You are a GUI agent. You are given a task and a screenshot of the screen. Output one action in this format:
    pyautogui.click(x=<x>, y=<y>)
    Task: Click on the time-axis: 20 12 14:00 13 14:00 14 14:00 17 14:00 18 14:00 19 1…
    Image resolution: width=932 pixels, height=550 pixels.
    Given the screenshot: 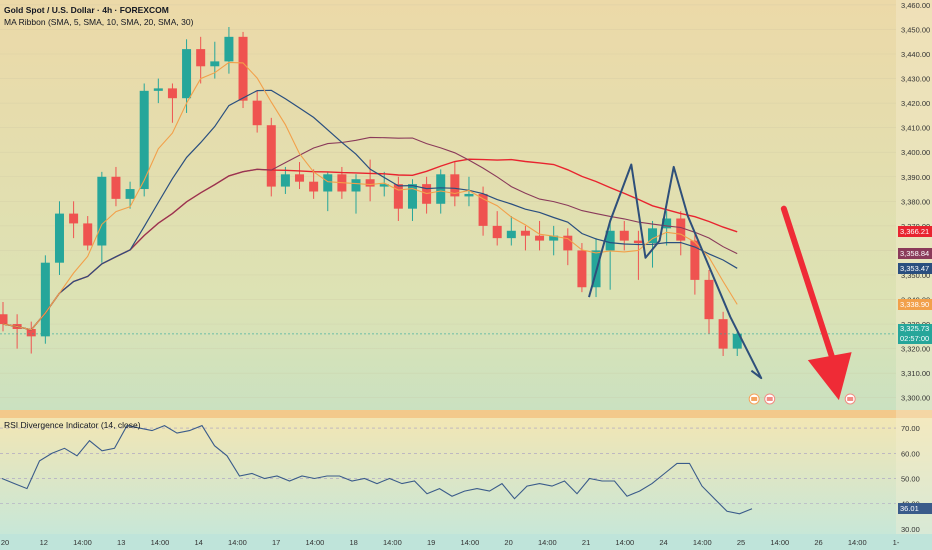 What is the action you would take?
    pyautogui.click(x=466, y=542)
    